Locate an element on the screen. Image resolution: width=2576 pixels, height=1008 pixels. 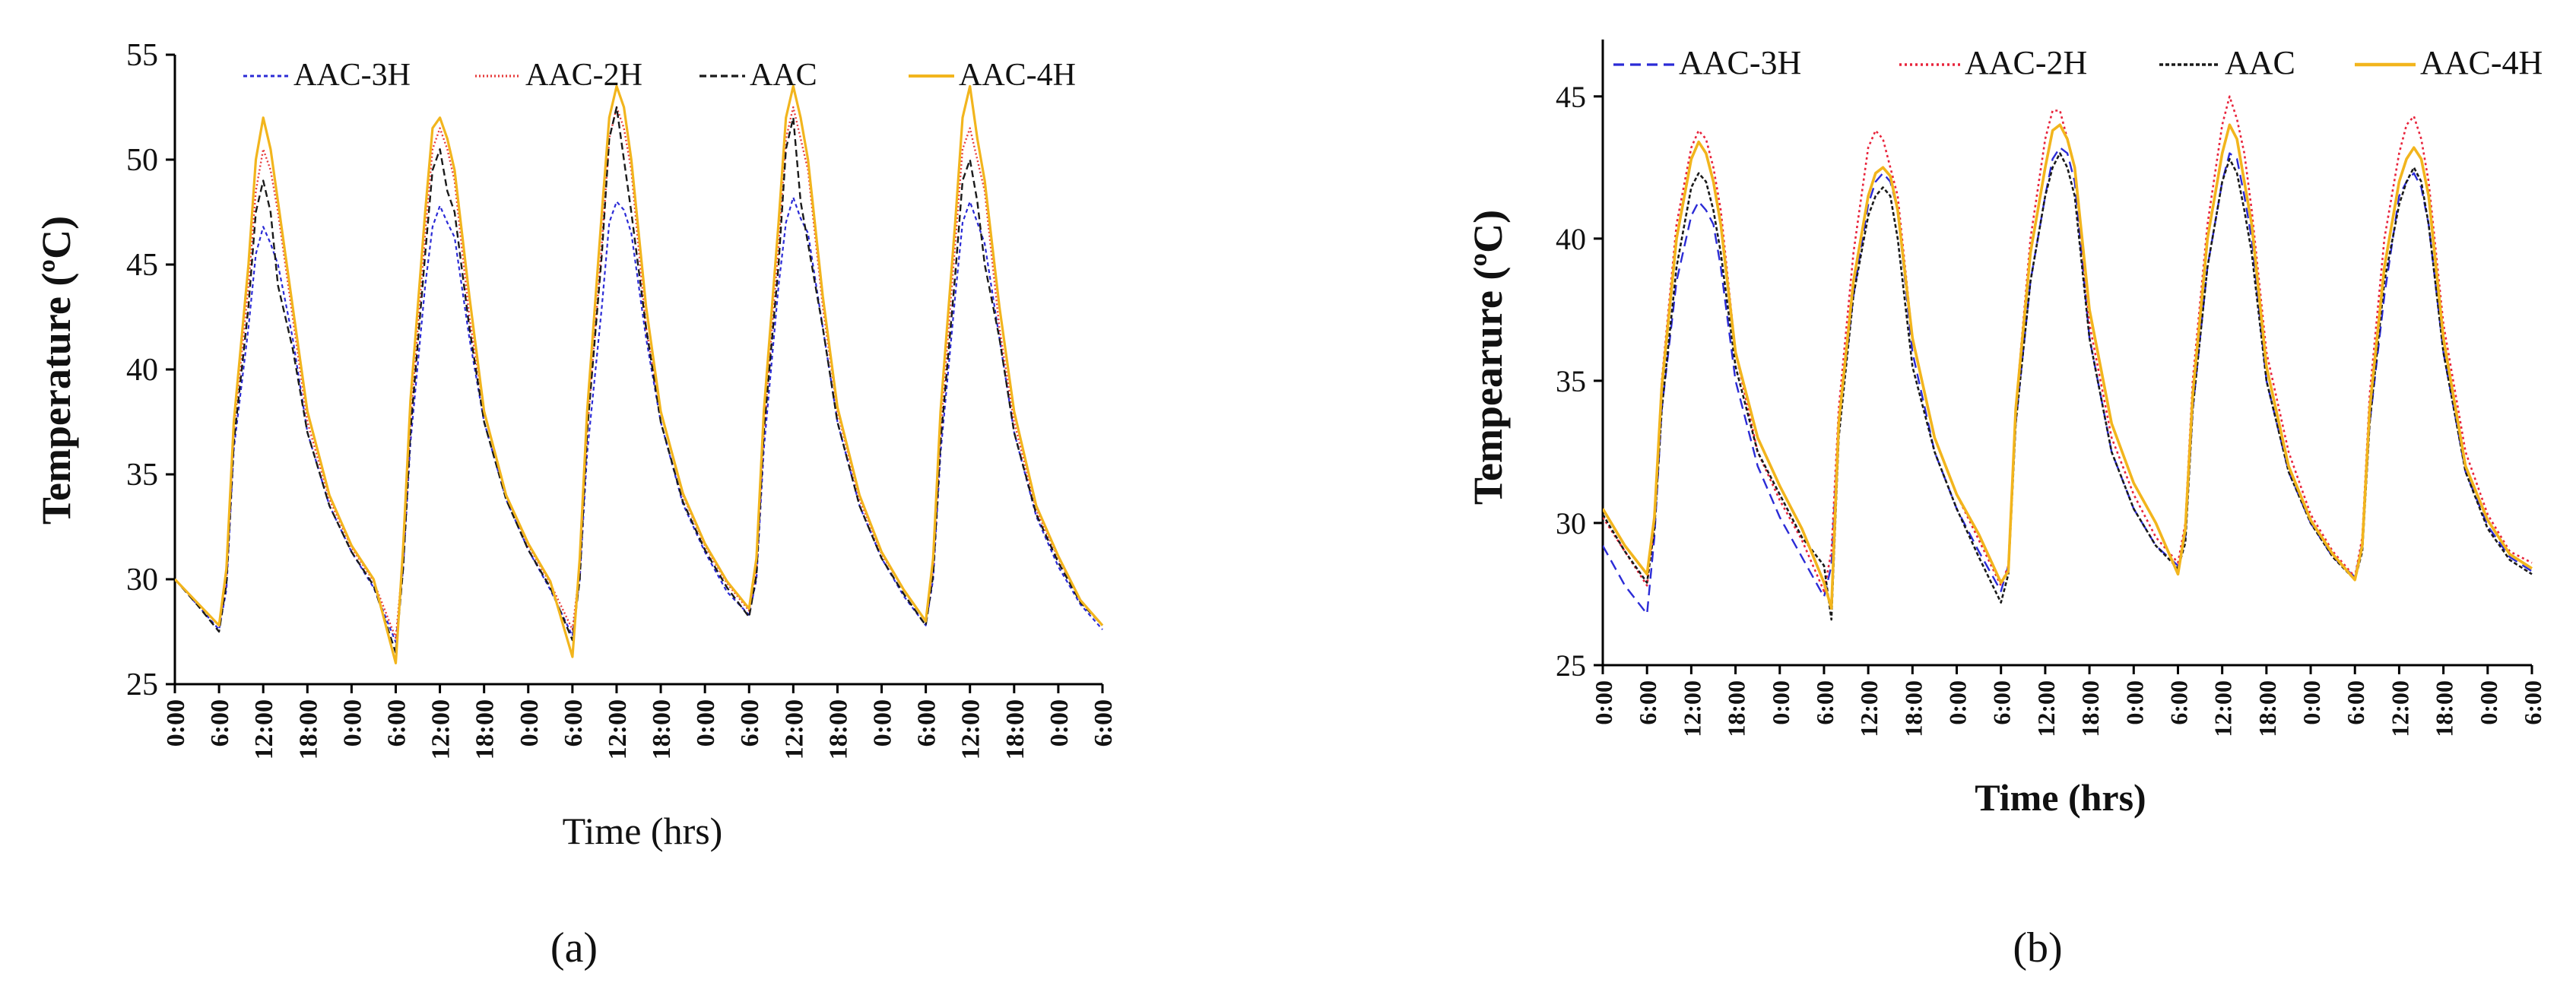
chart-b-y-axis-label: Tempearure (ºC) is located at coordinates (1488, 357).